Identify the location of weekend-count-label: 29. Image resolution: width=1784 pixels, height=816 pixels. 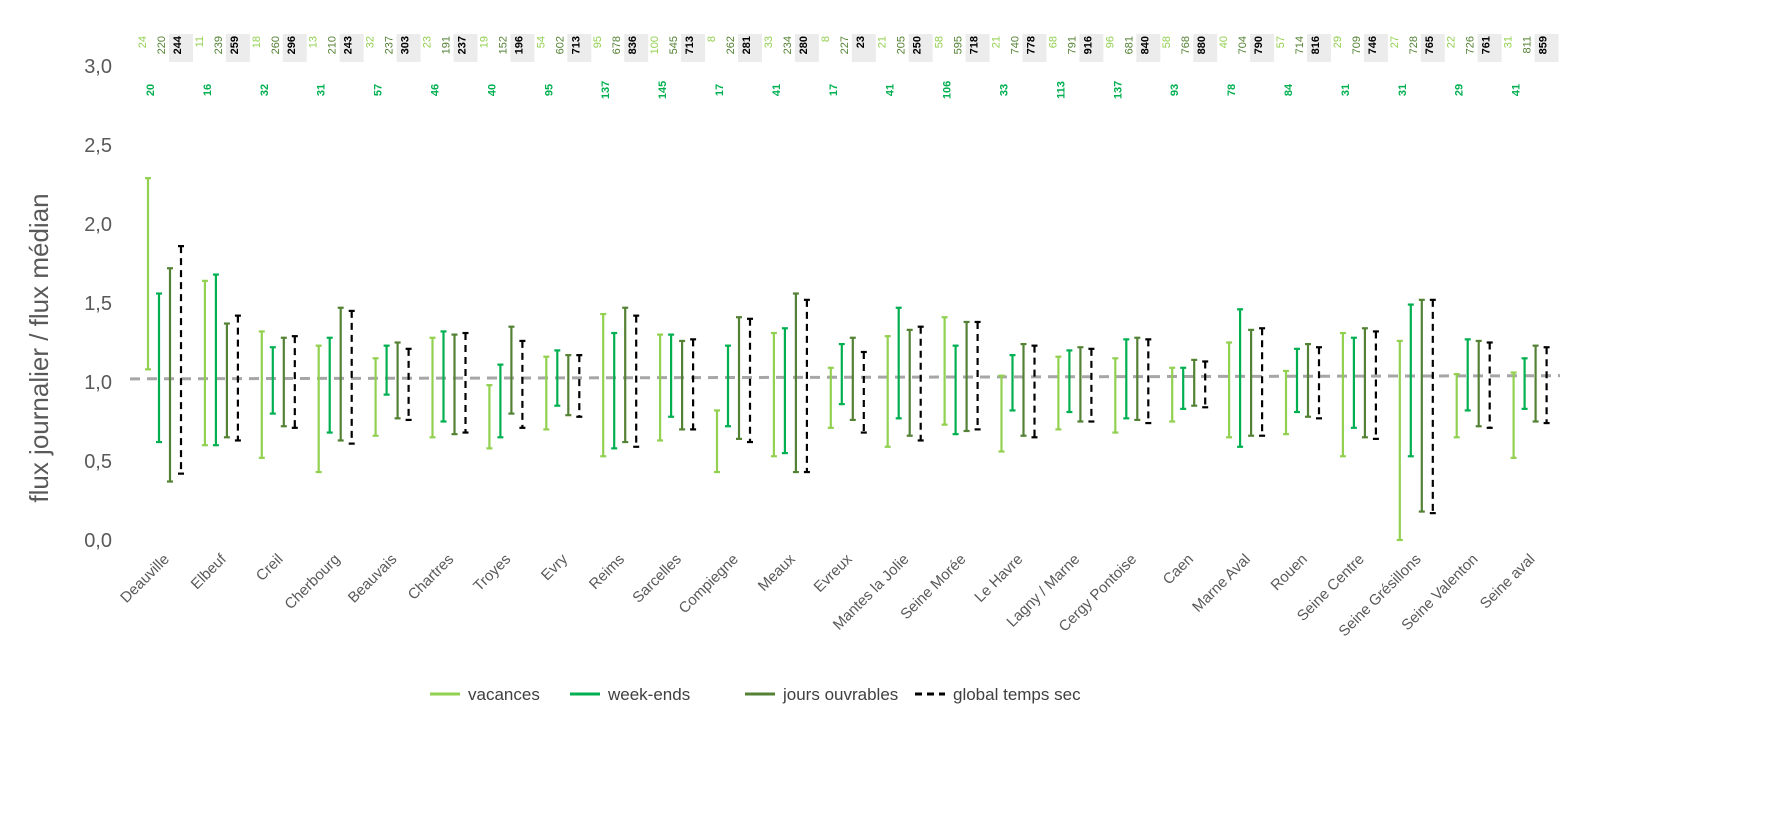
(1460, 90).